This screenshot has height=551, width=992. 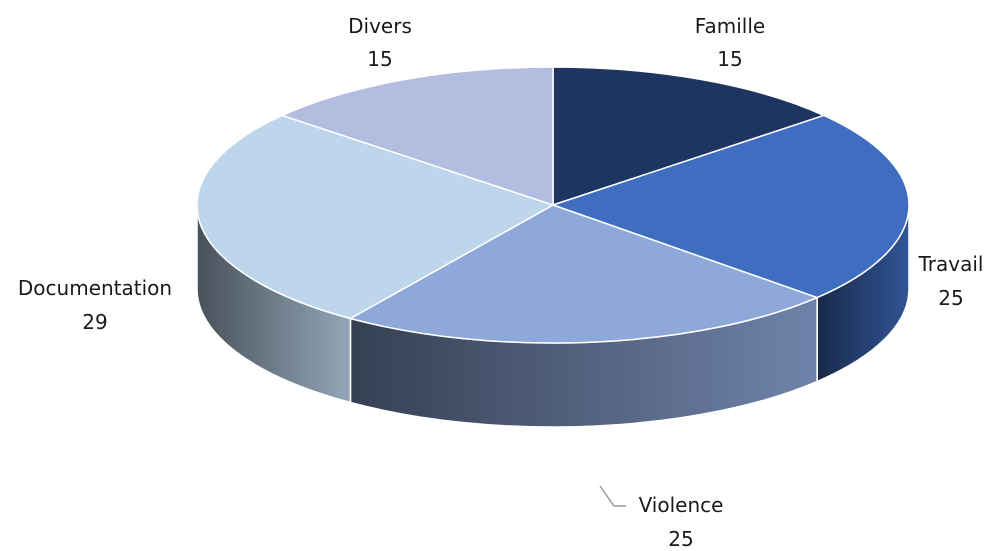 What do you see at coordinates (680, 539) in the screenshot?
I see `data-label-violence-value: 25` at bounding box center [680, 539].